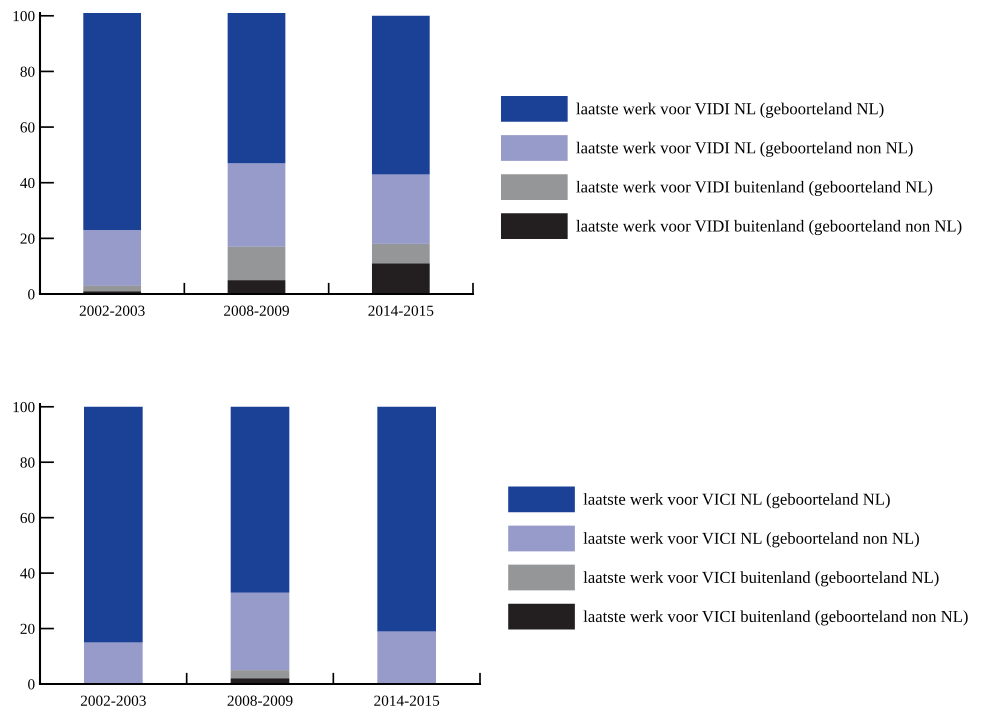  Describe the element at coordinates (776, 618) in the screenshot. I see `legend-label: laatste werk voor VICI buitenland (geboorteland non NL)` at that location.